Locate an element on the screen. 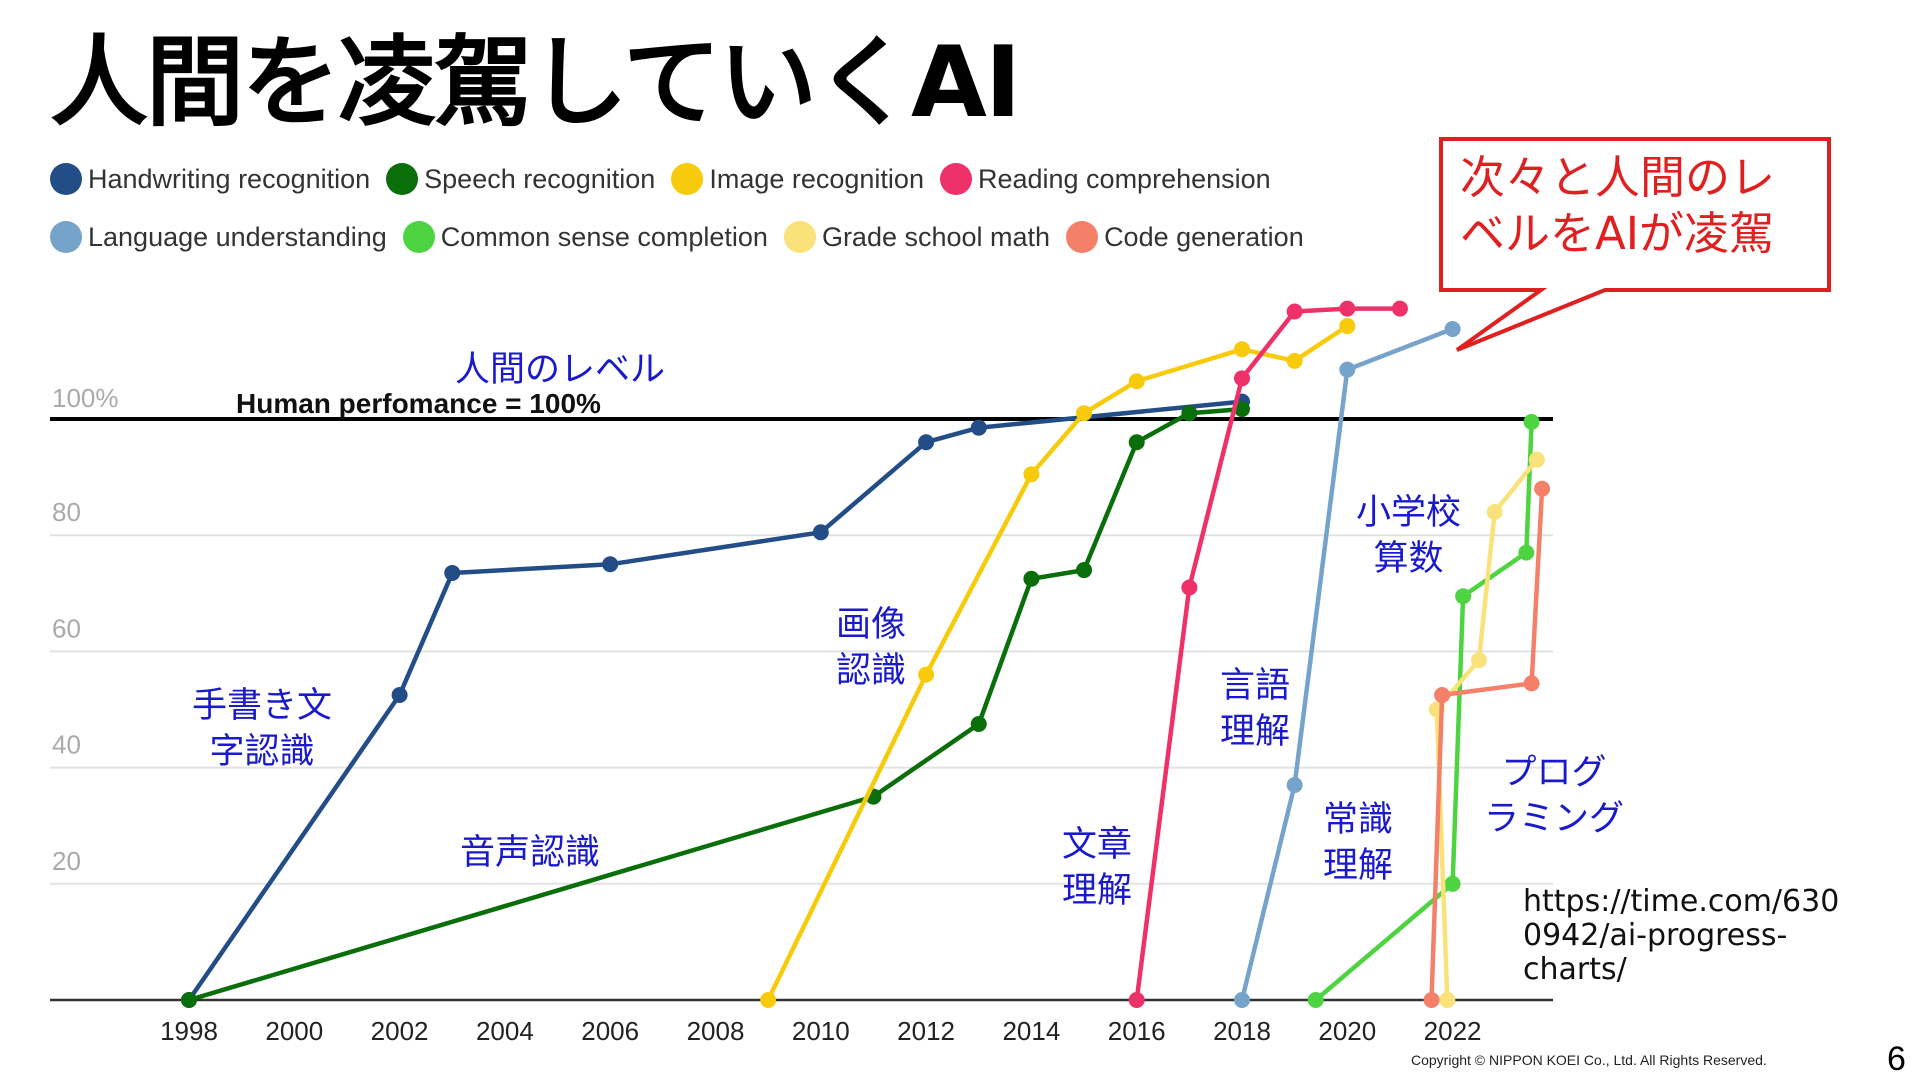  source-line: https://time.com/630 is located at coordinates (1681, 901).